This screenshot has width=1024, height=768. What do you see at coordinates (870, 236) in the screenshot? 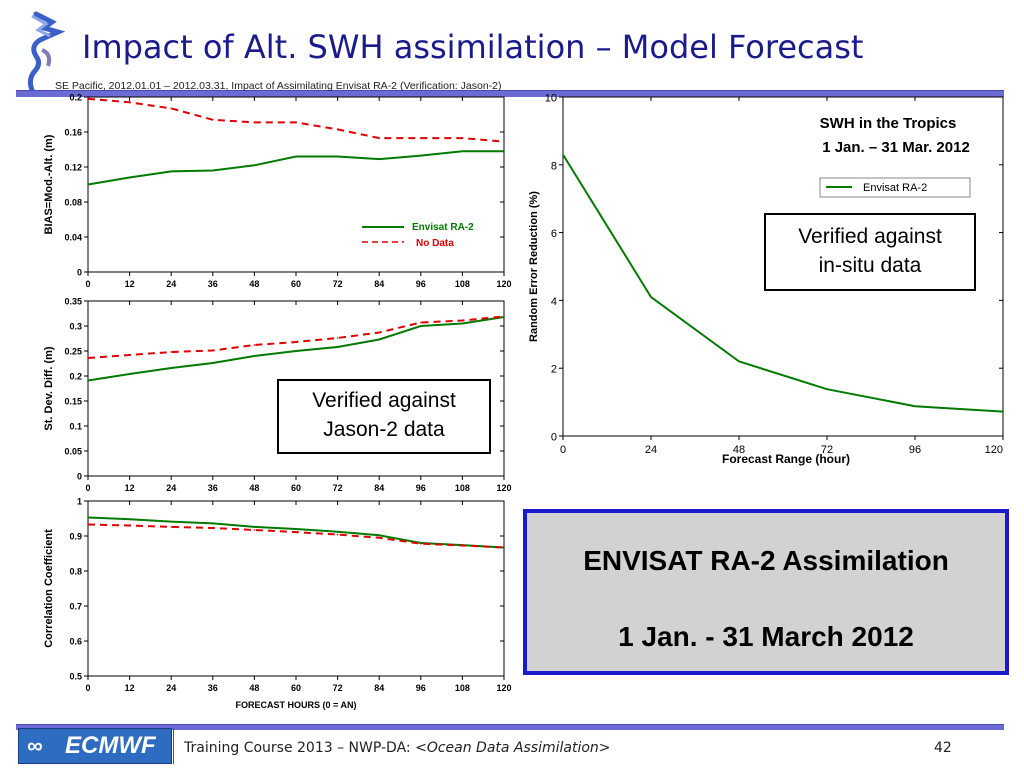
I see `callout-insitu-line1: Verified against` at bounding box center [870, 236].